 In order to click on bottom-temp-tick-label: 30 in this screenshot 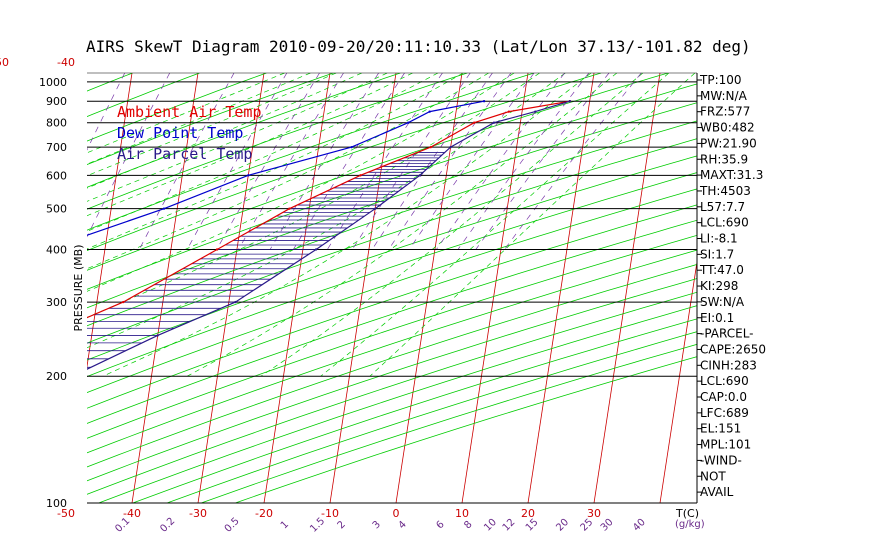, I will do `click(594, 513)`.